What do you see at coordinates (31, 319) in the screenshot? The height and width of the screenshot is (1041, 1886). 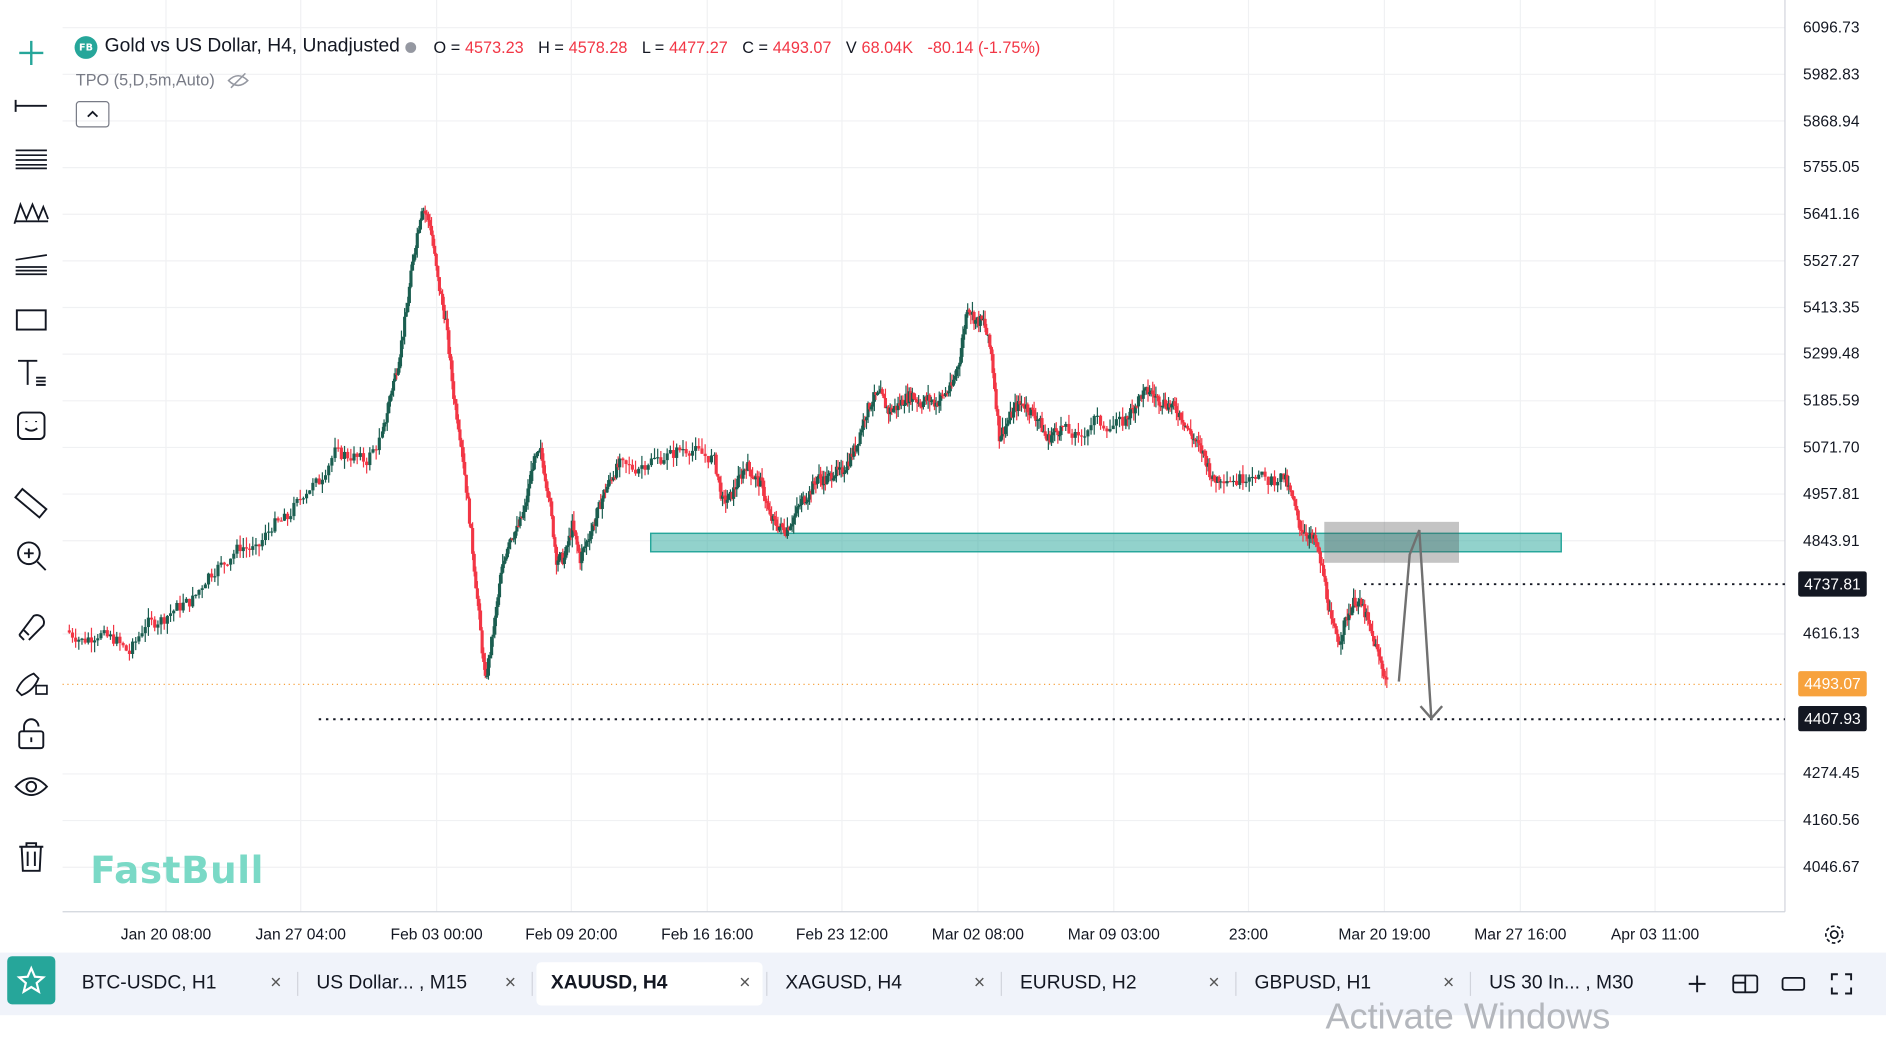 I see `rectangle-icon` at bounding box center [31, 319].